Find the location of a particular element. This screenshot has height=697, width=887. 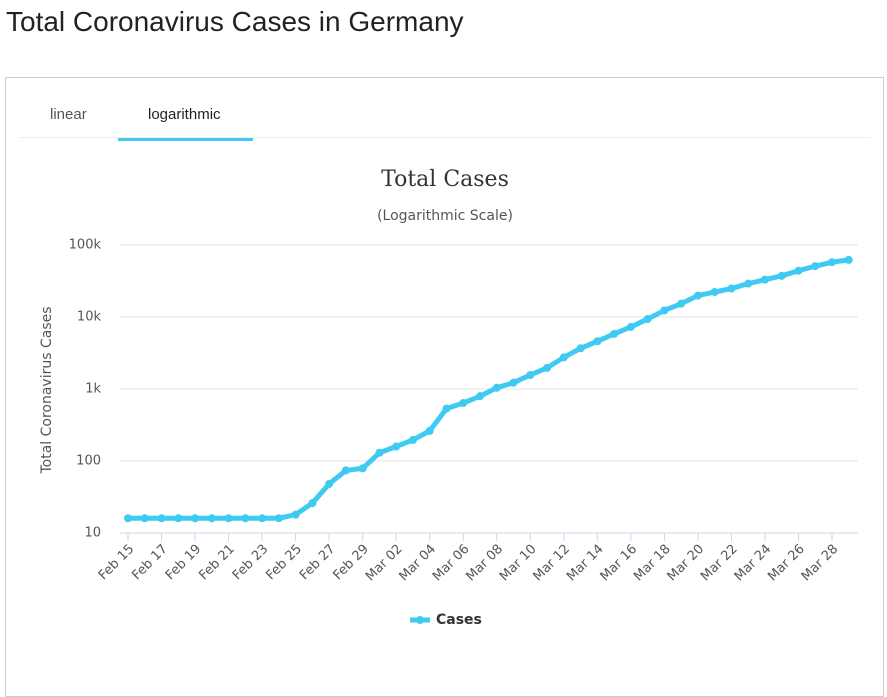

x-tick-label: Mar 02 is located at coordinates (384, 563).